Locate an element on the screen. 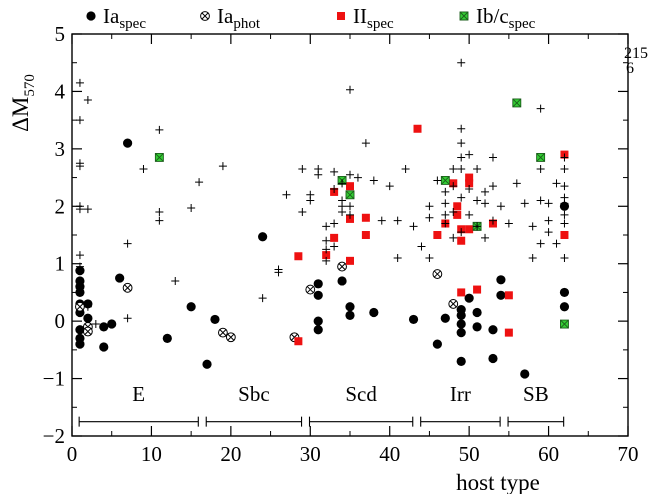  legend-label-ia_phot: Iaphot is located at coordinates (239, 18).